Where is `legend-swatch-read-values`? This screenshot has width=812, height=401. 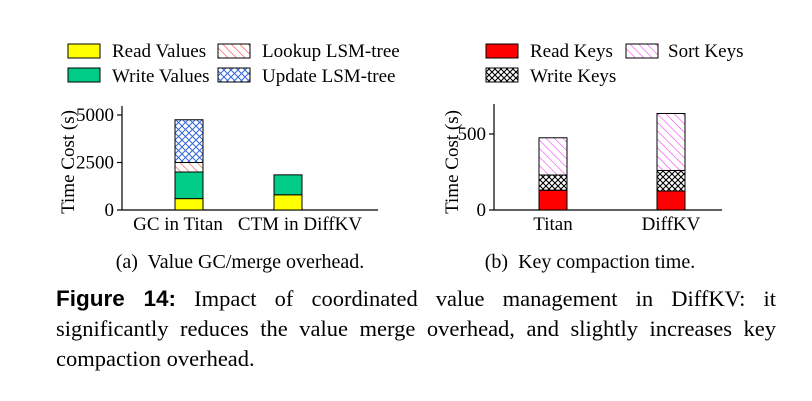 legend-swatch-read-values is located at coordinates (84, 51).